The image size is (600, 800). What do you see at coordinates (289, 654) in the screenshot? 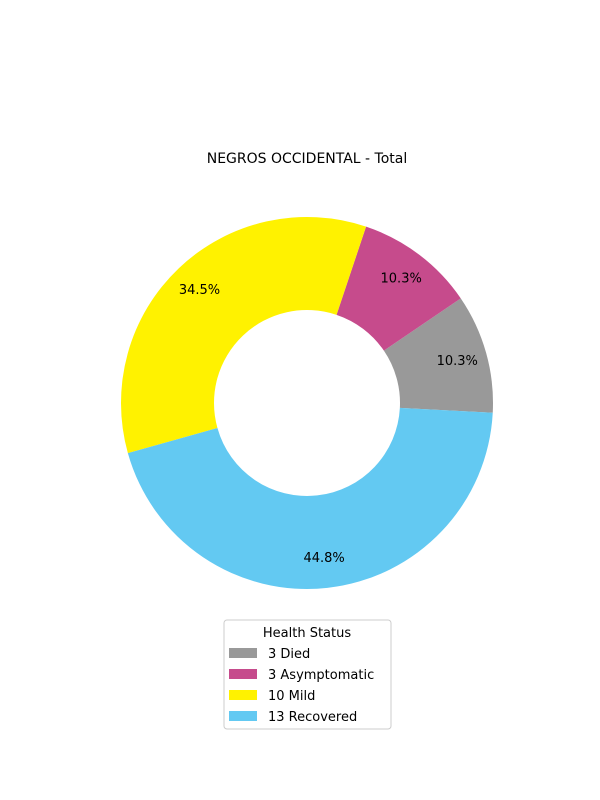
I see `legend-label-died: 3 Died` at bounding box center [289, 654].